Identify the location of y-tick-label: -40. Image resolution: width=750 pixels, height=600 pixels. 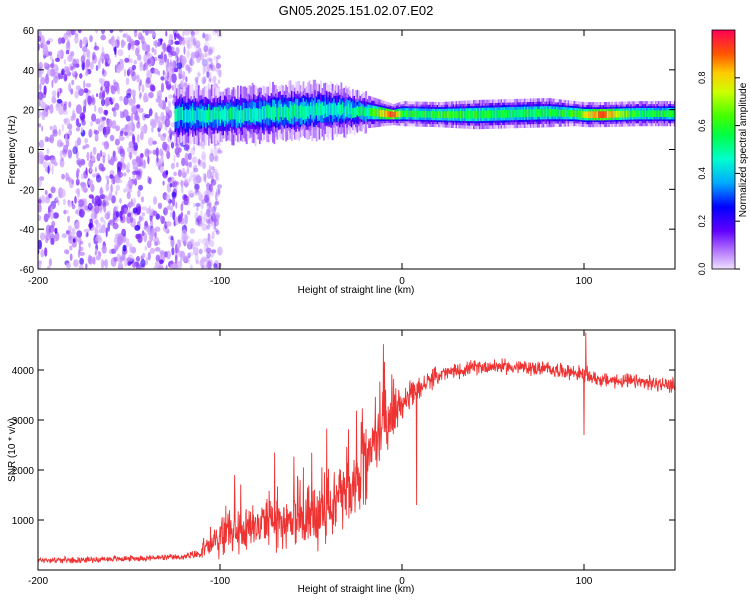
(27, 230).